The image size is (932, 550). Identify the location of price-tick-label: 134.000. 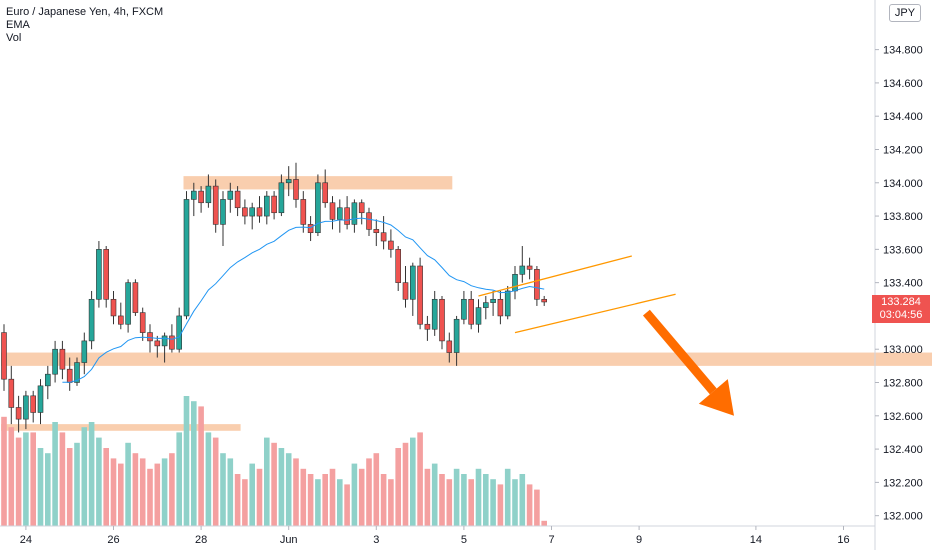
(903, 184).